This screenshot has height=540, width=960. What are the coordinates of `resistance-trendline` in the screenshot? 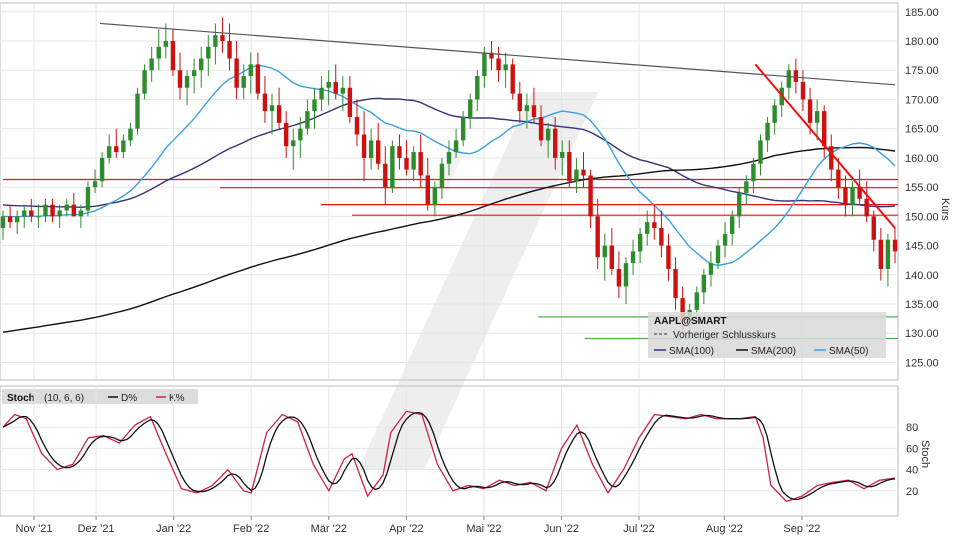 It's located at (825, 146).